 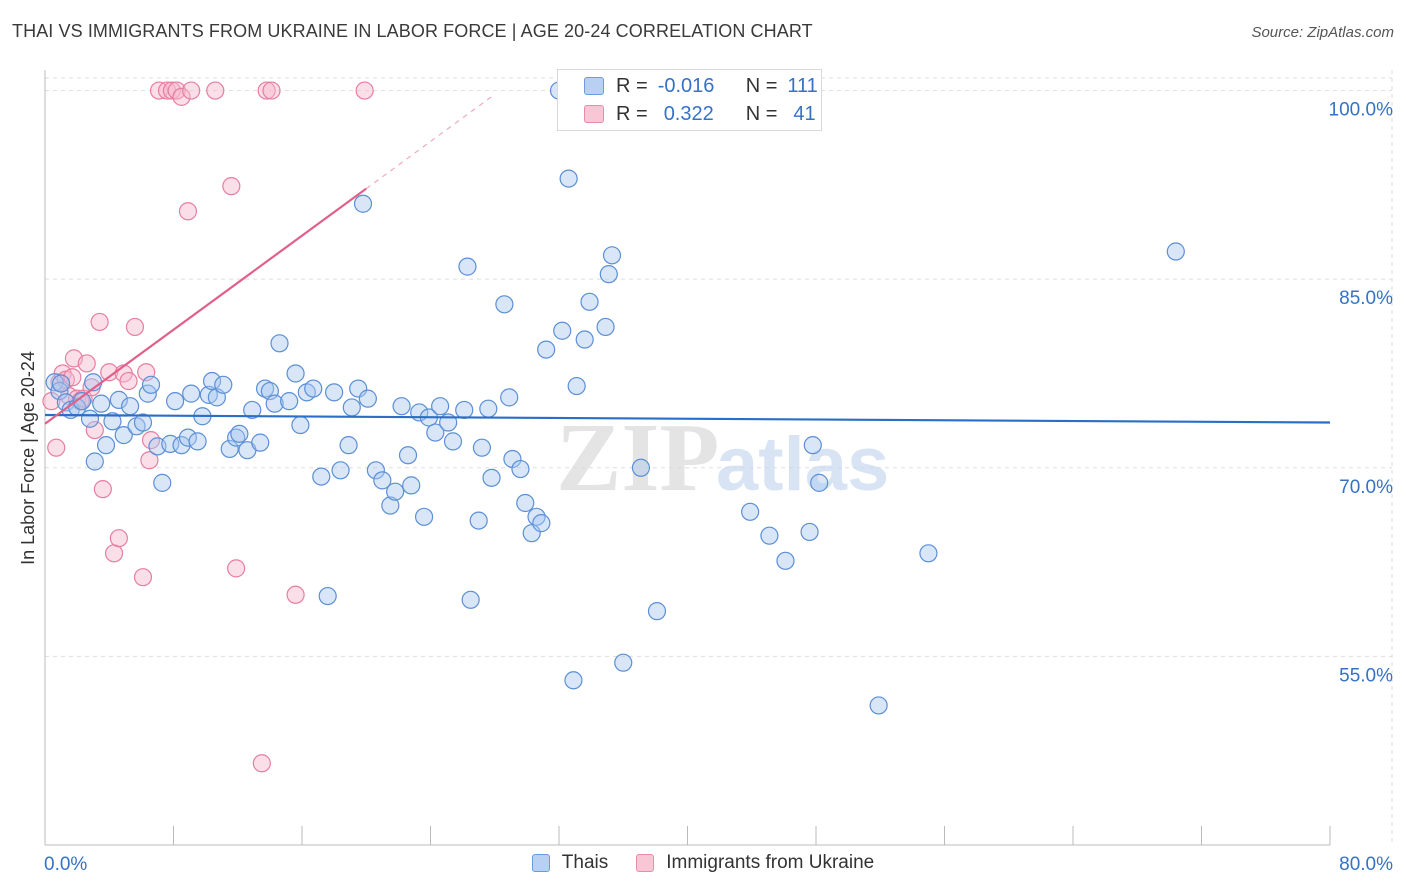 What do you see at coordinates (632, 85) in the screenshot?
I see `legend-r-label: R =` at bounding box center [632, 85].